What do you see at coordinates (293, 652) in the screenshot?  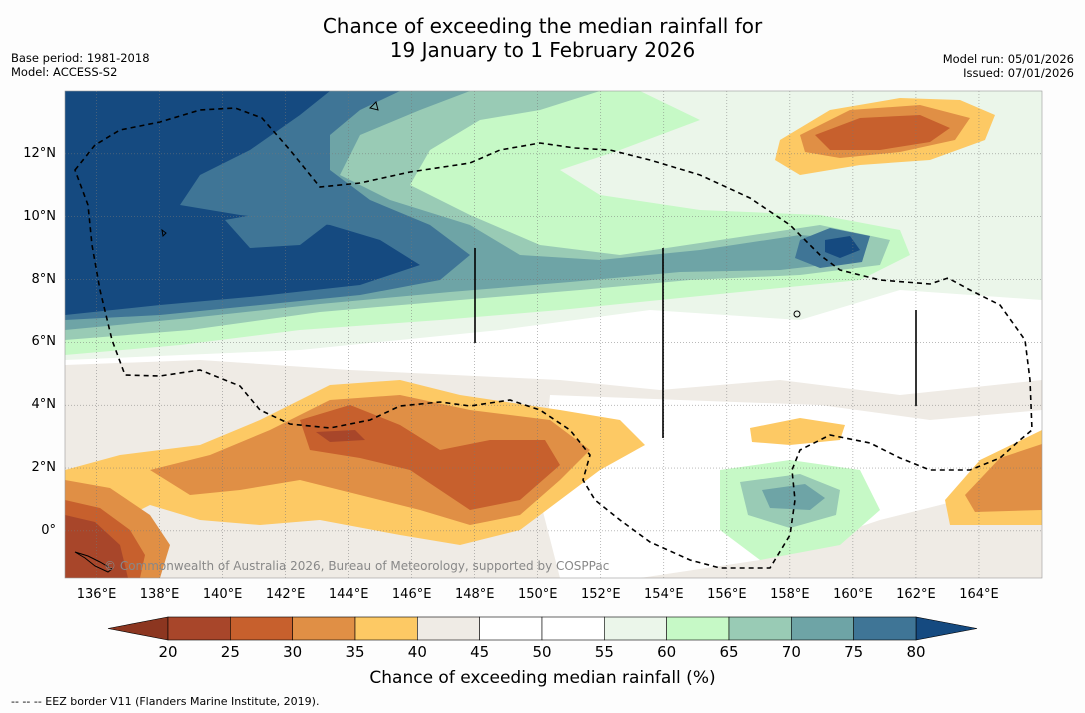 I see `colorbar-level-label: 30` at bounding box center [293, 652].